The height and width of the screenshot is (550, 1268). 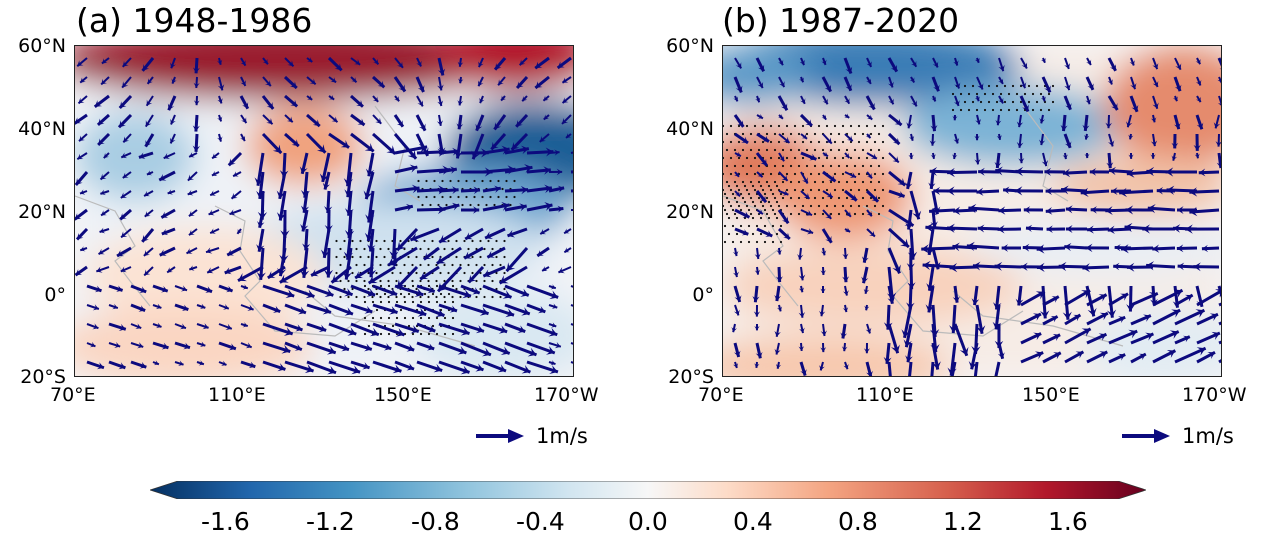 What do you see at coordinates (858, 521) in the screenshot?
I see `colorbar-tick: 0.8` at bounding box center [858, 521].